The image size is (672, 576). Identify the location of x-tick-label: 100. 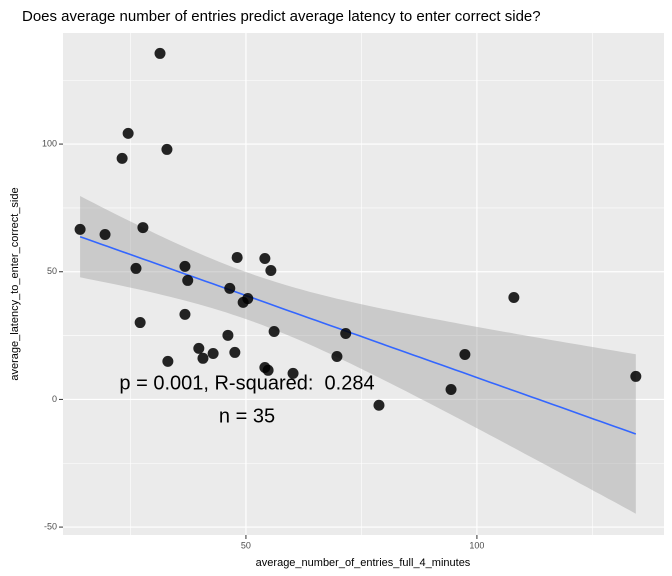
(476, 545).